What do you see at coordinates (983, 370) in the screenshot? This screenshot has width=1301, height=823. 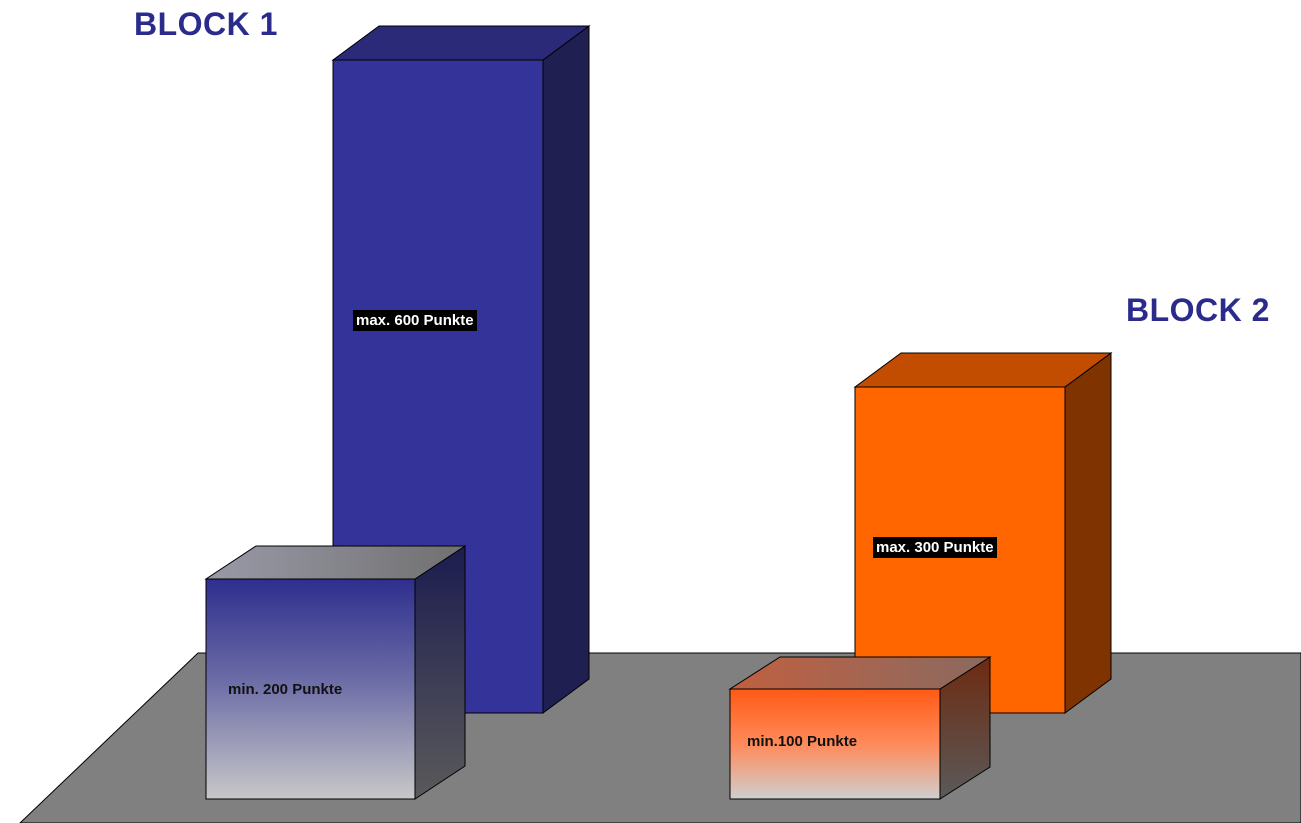 I see `block-2-max-bar-top` at bounding box center [983, 370].